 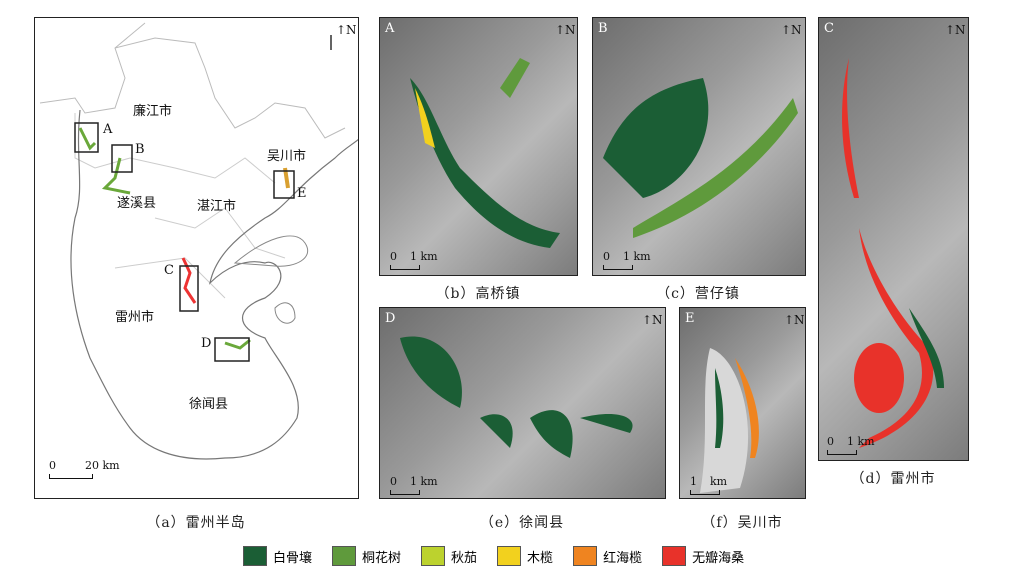 I want to click on caption-c: （c）营仔镇, so click(x=698, y=294).